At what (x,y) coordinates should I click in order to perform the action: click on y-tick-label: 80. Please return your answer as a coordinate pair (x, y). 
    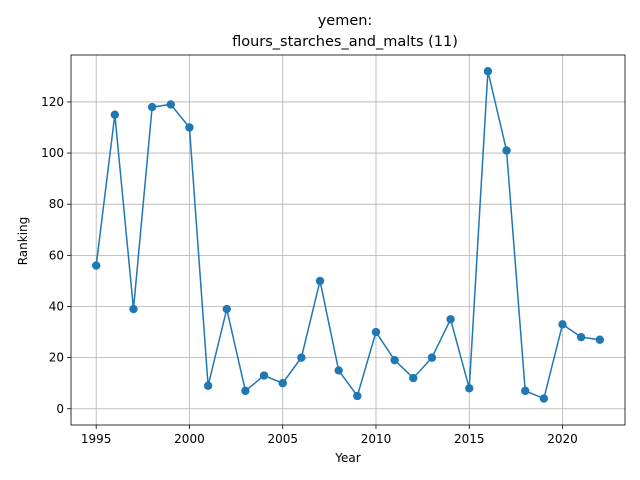
    Looking at the image, I should click on (56, 204).